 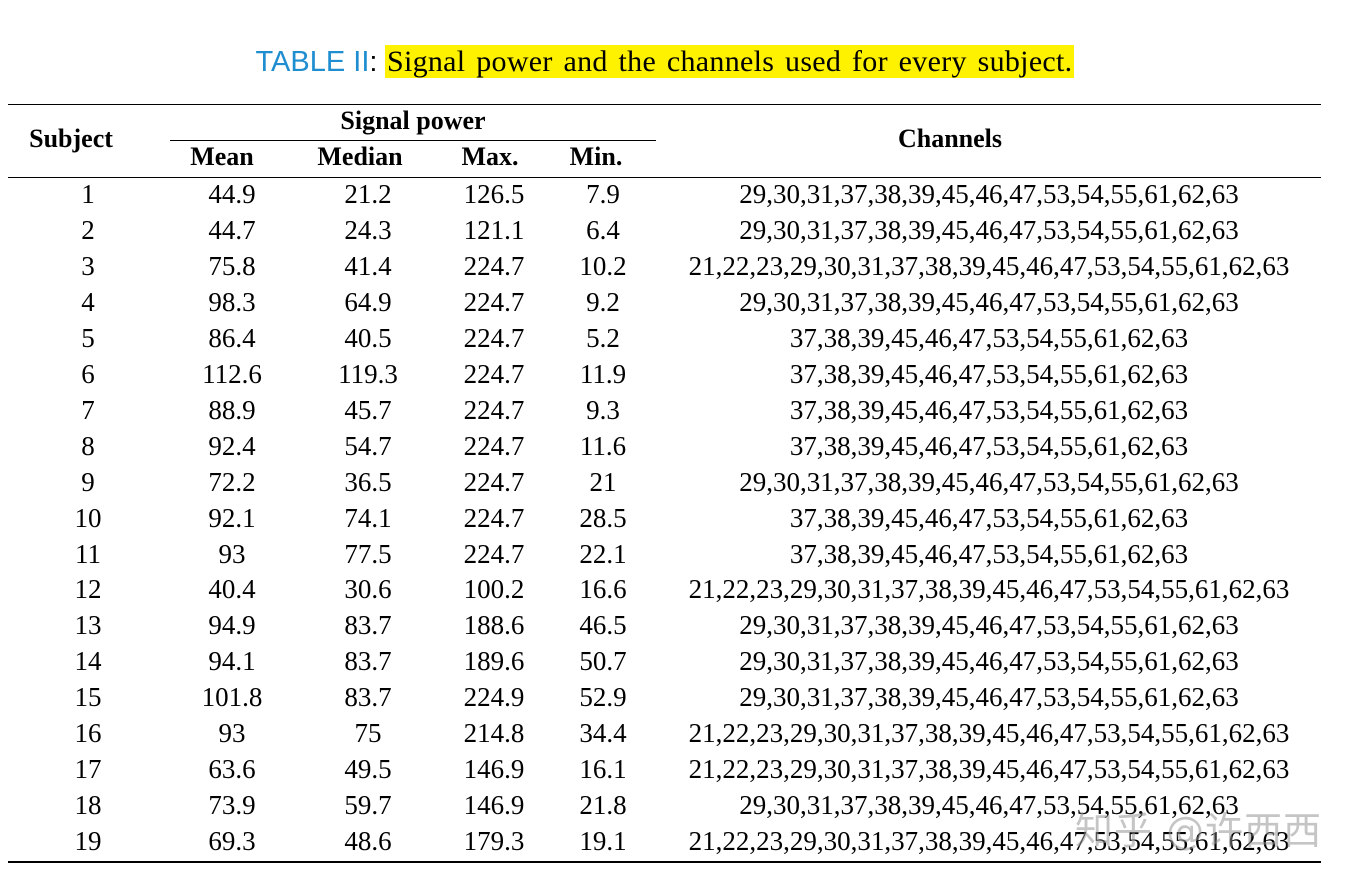 What do you see at coordinates (603, 697) in the screenshot?
I see `cell-min: 52.9` at bounding box center [603, 697].